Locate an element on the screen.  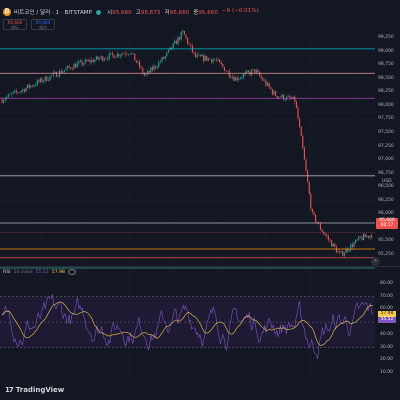
rsi-params: 14 close is located at coordinates (23, 272).